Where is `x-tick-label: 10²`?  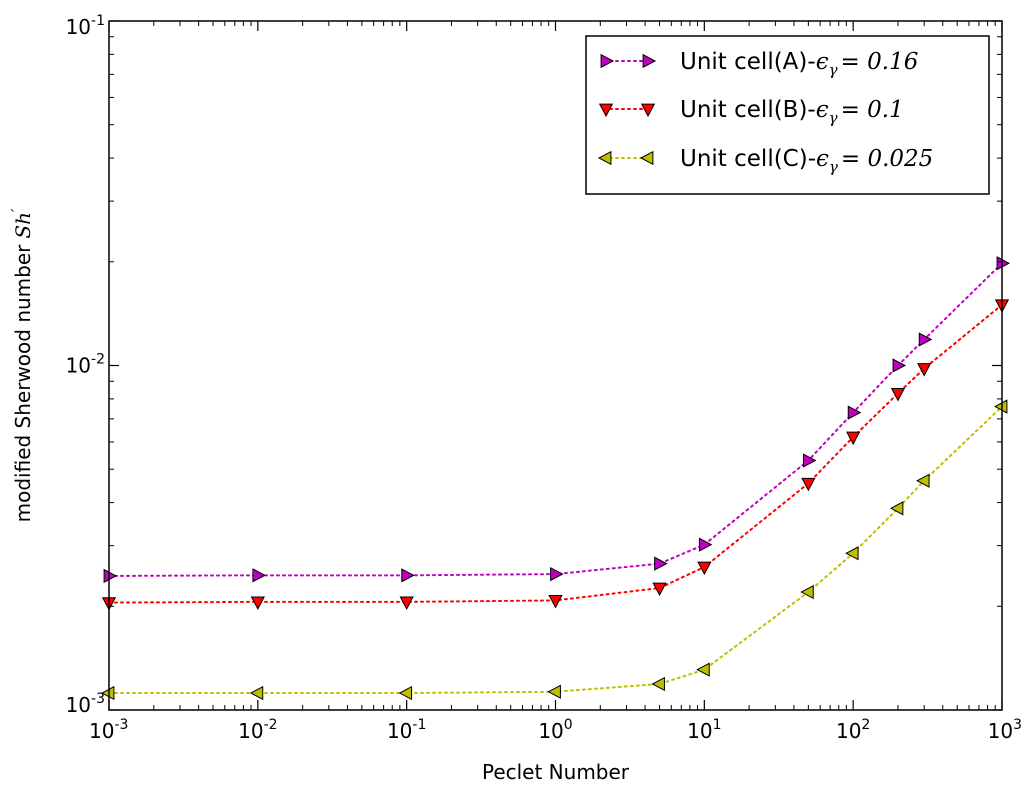 x-tick-label: 10² is located at coordinates (853, 730).